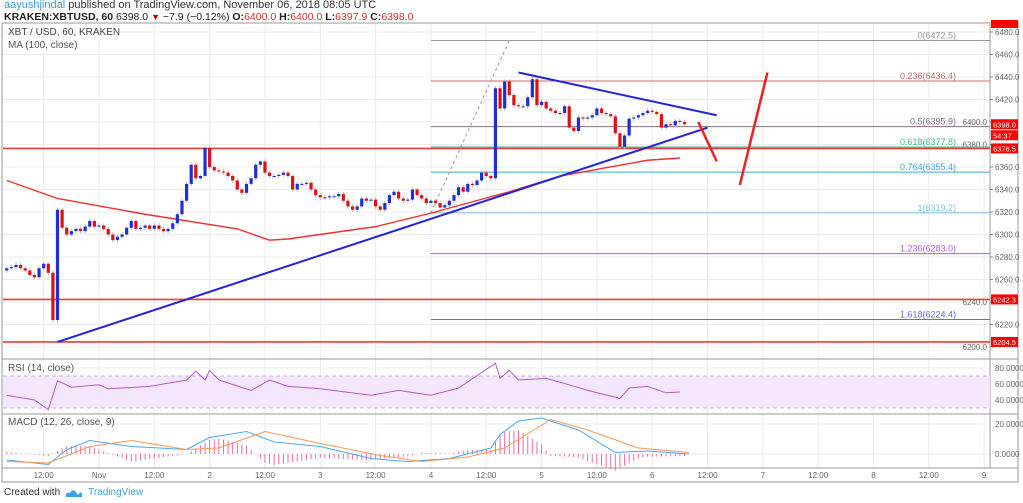 Image resolution: width=1023 pixels, height=503 pixels. I want to click on trendline, so click(617, 94).